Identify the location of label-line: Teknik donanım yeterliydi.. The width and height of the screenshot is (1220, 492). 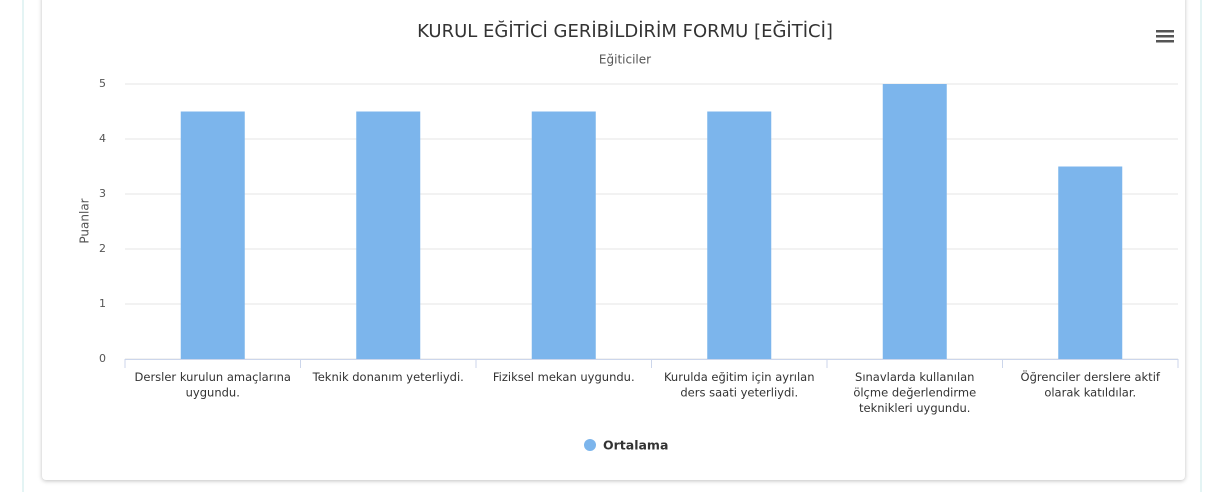
(388, 377).